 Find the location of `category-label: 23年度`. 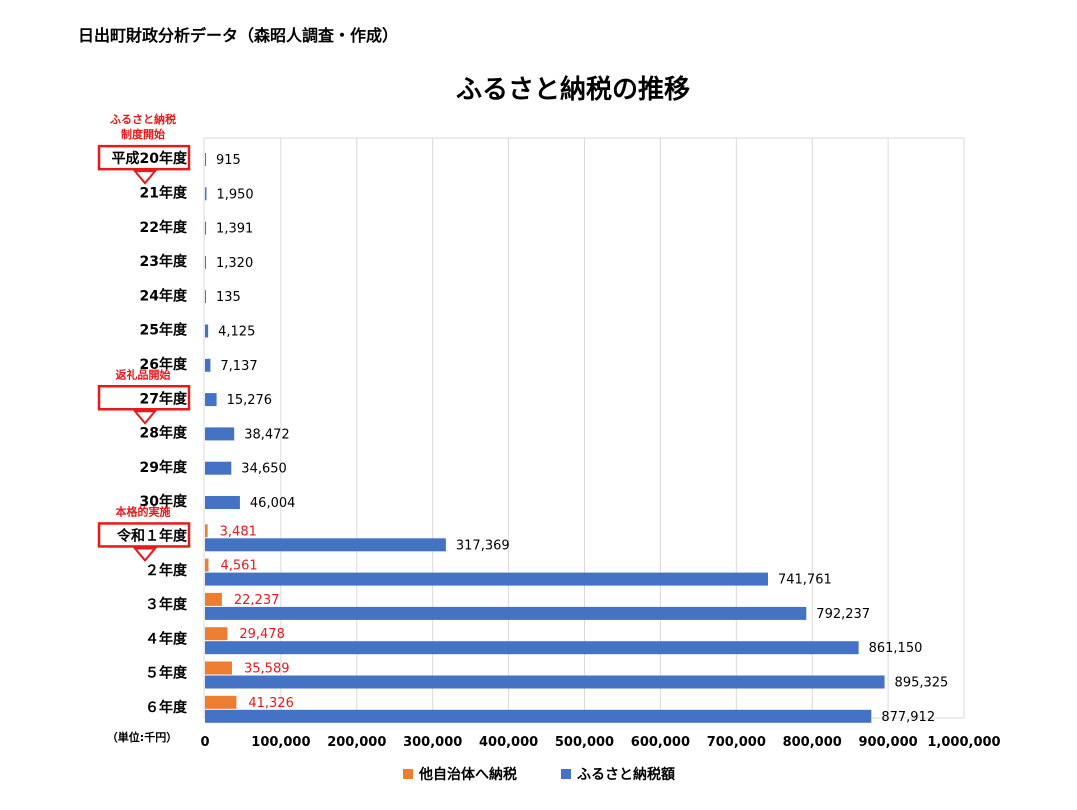

category-label: 23年度 is located at coordinates (164, 261).